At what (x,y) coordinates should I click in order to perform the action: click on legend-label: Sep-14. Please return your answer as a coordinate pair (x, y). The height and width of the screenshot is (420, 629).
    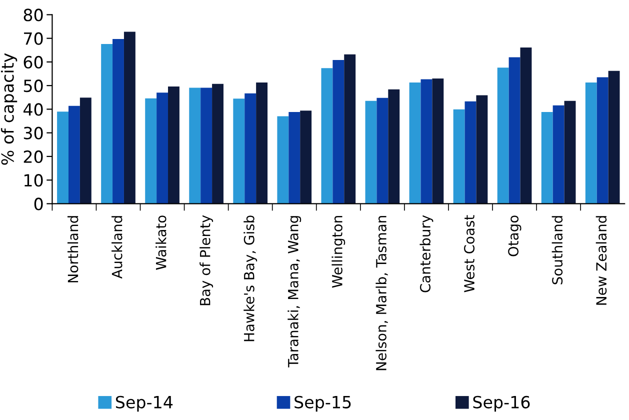
    Looking at the image, I should click on (144, 404).